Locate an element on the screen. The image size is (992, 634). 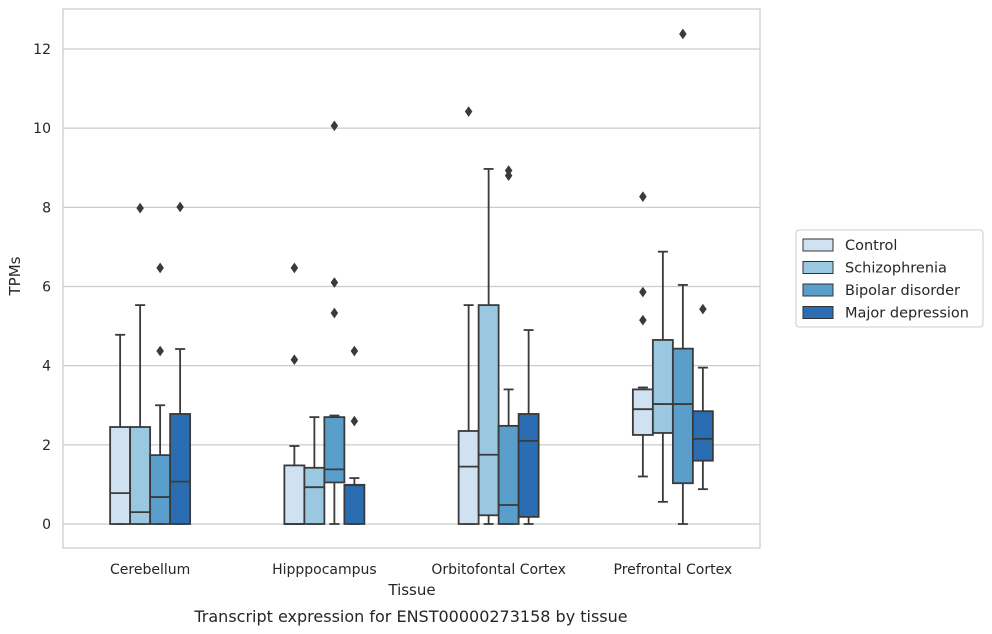
box-bipolar-disorder-hipppocampus is located at coordinates (334, 322).